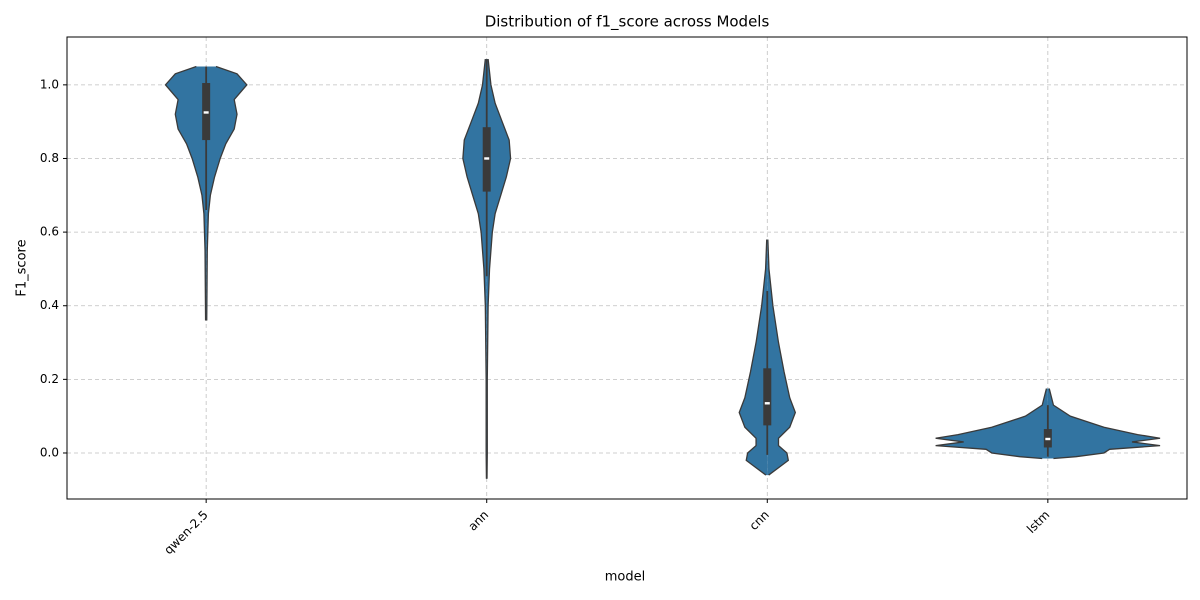 The height and width of the screenshot is (600, 1200). Describe the element at coordinates (49, 232) in the screenshot. I see `y-tick-label: 0.6` at that location.